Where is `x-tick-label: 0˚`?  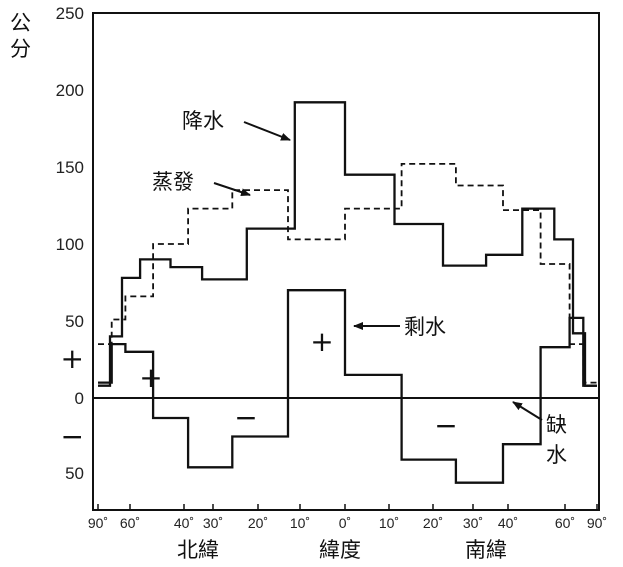 x-tick-label: 0˚ is located at coordinates (345, 523).